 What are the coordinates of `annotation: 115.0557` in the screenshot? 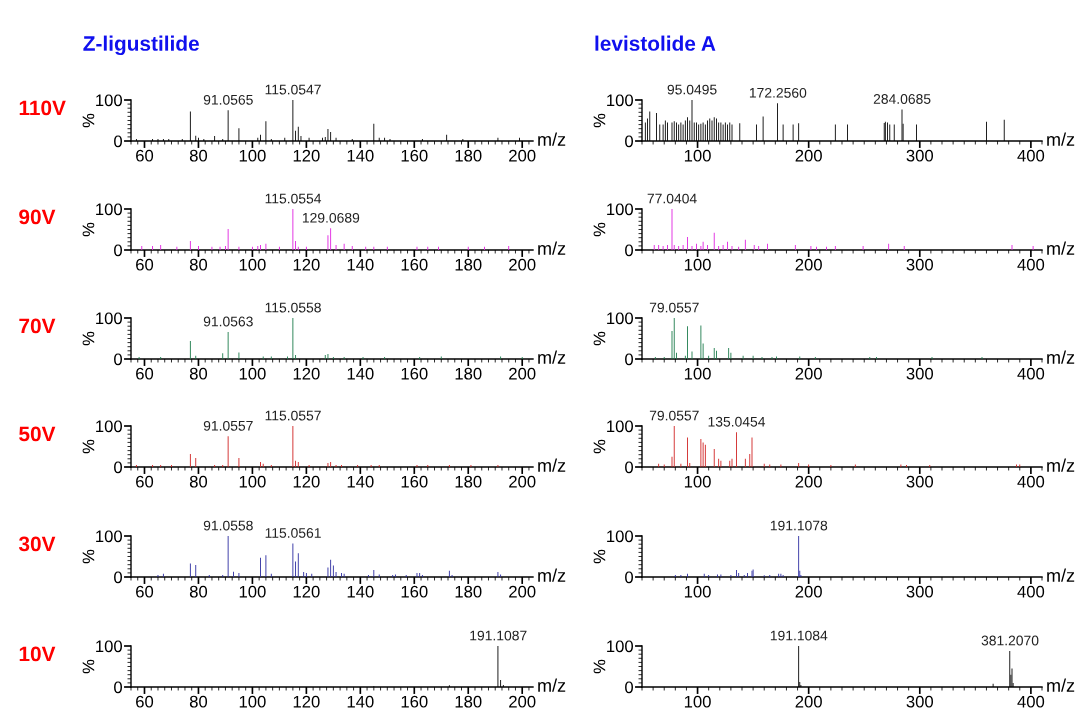 It's located at (293, 415).